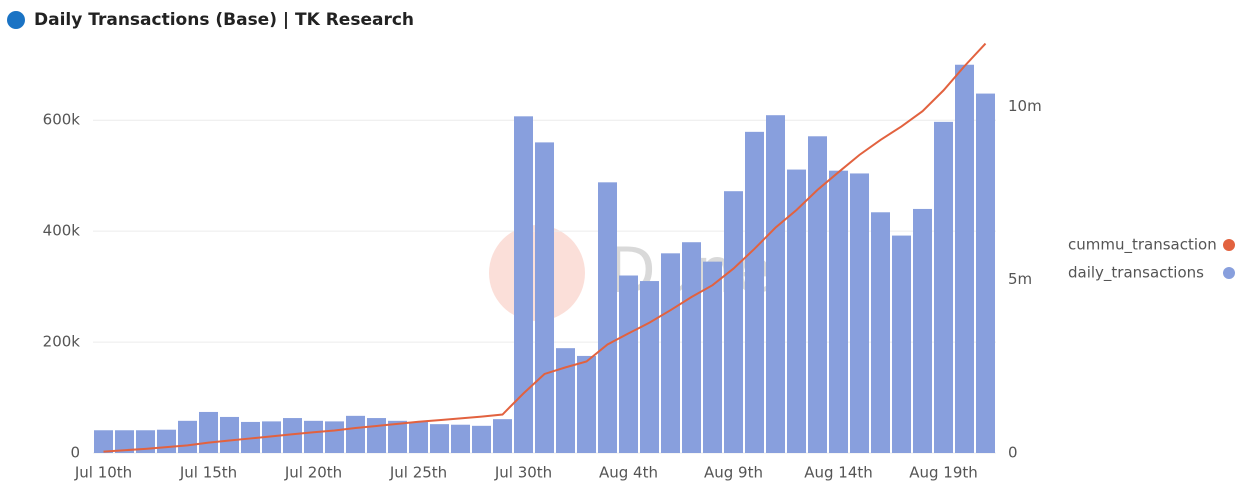 Image resolution: width=1259 pixels, height=486 pixels. What do you see at coordinates (1013, 453) in the screenshot?
I see `y2-tick-label: 0` at bounding box center [1013, 453].